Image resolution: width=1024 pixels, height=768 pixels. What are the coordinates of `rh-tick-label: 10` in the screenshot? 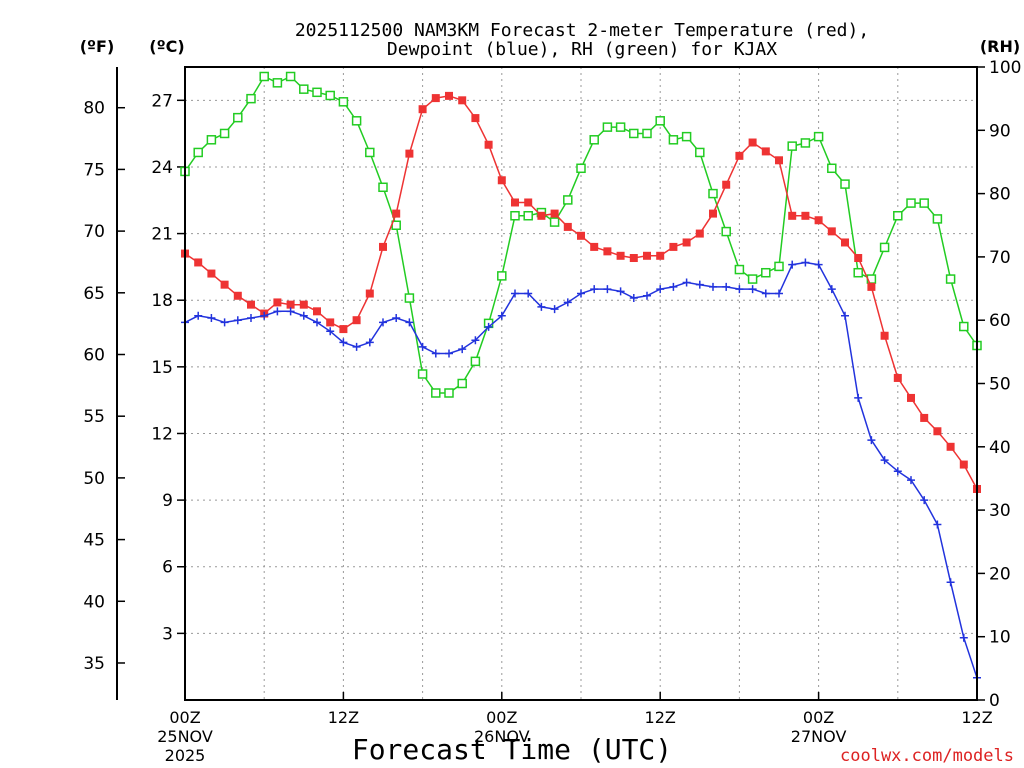 It's located at (1000, 638).